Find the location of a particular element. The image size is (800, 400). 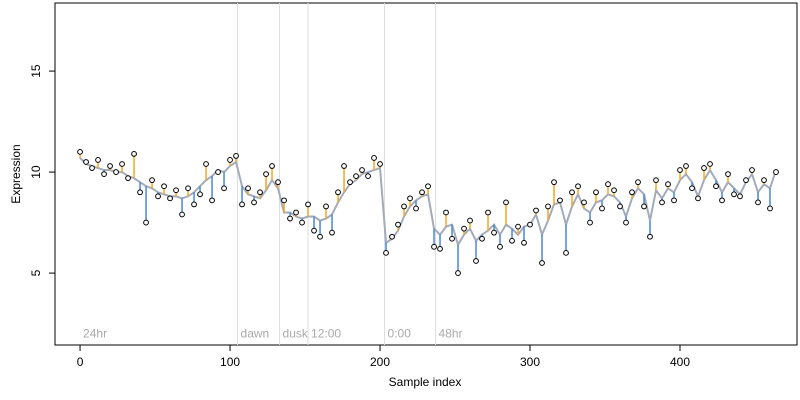

y-tick-label: 10 is located at coordinates (36, 172).